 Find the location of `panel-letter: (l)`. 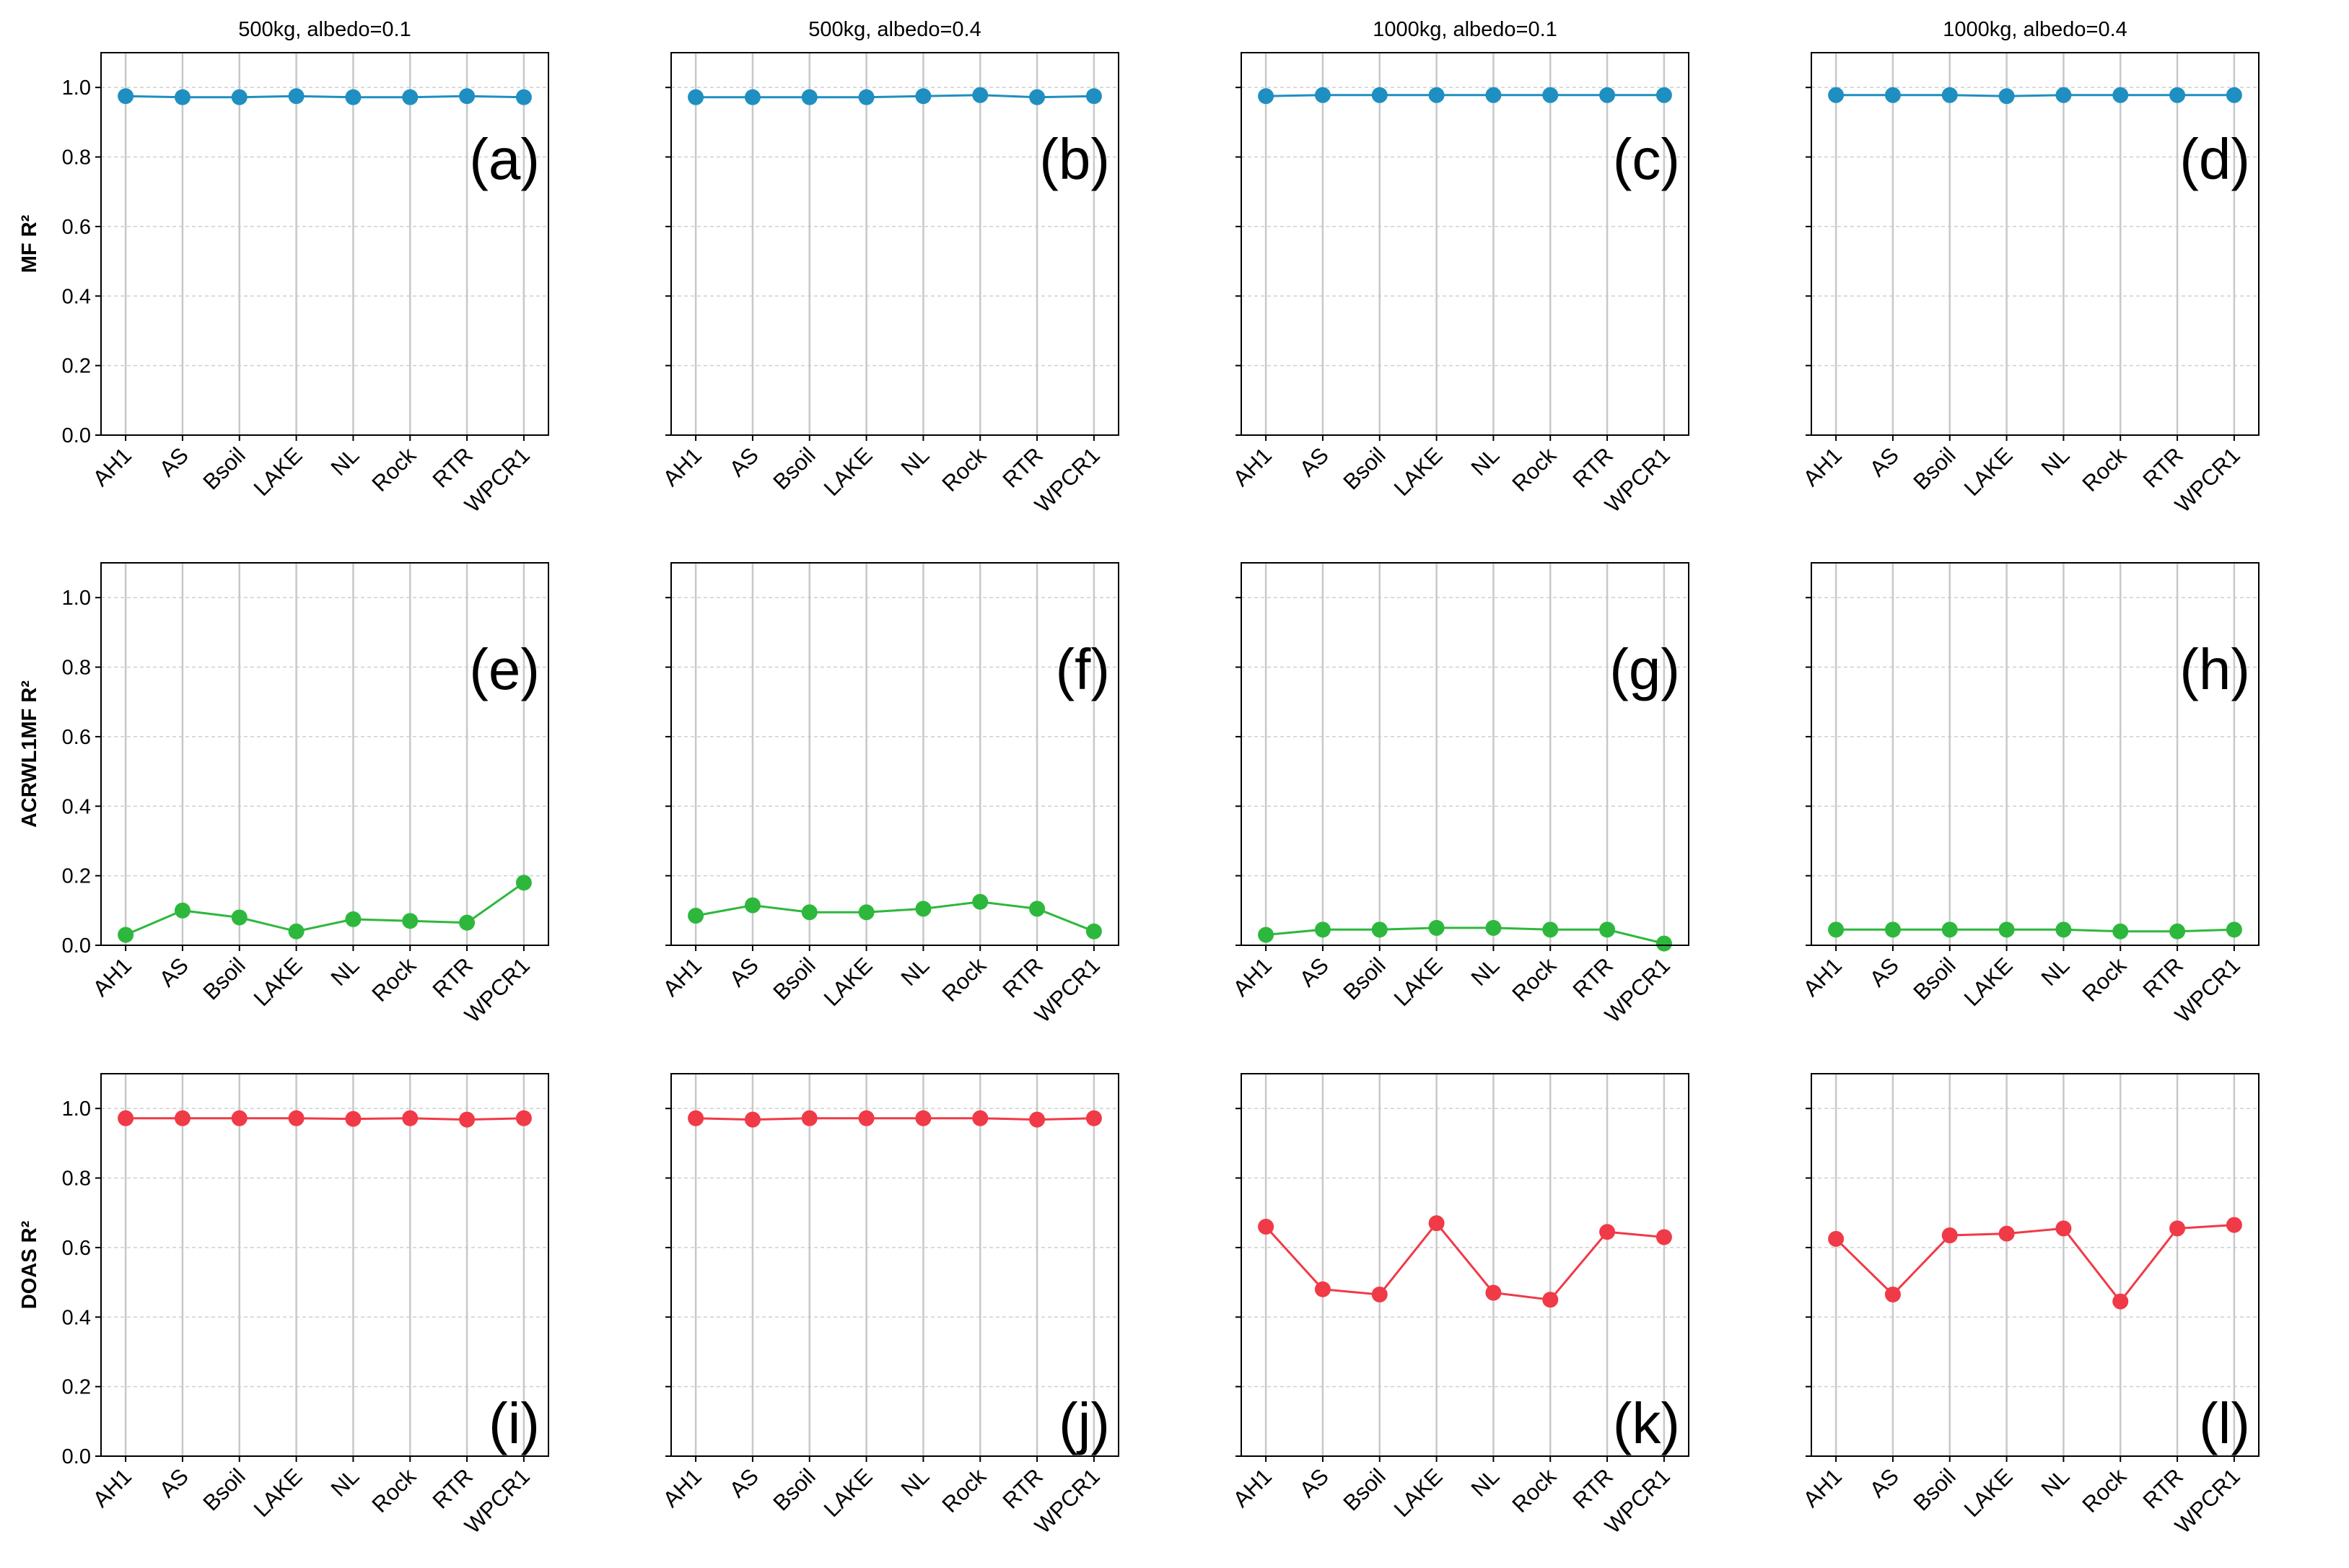

panel-letter: (l) is located at coordinates (2225, 1423).